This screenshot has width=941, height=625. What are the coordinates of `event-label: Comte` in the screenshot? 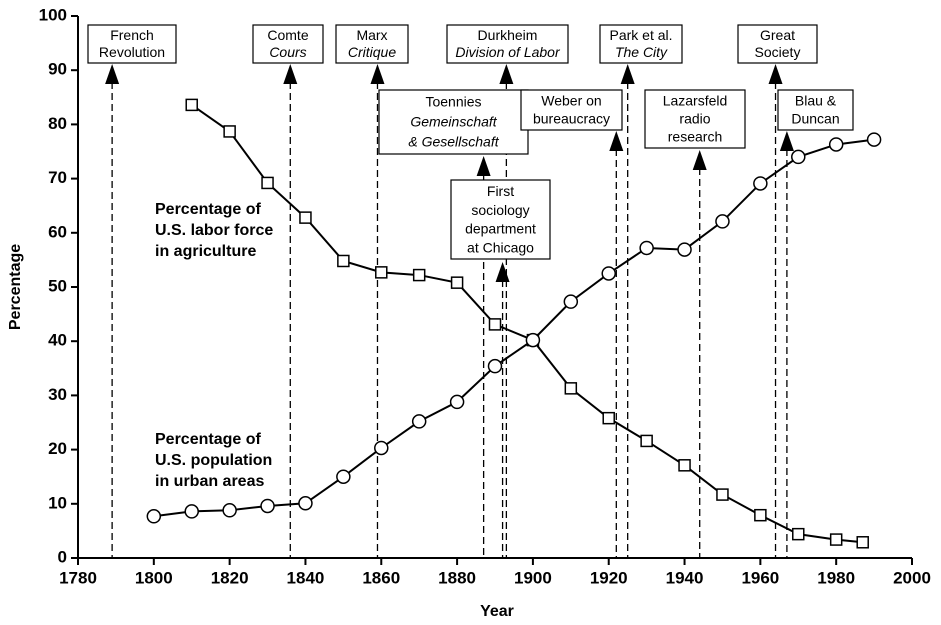 It's located at (287, 35).